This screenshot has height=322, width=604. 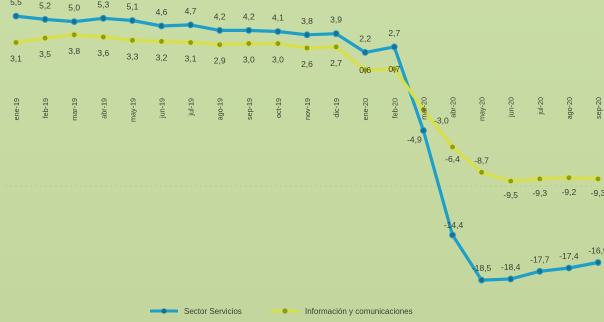 What do you see at coordinates (394, 108) in the screenshot?
I see `x-tick-label: feb-20` at bounding box center [394, 108].